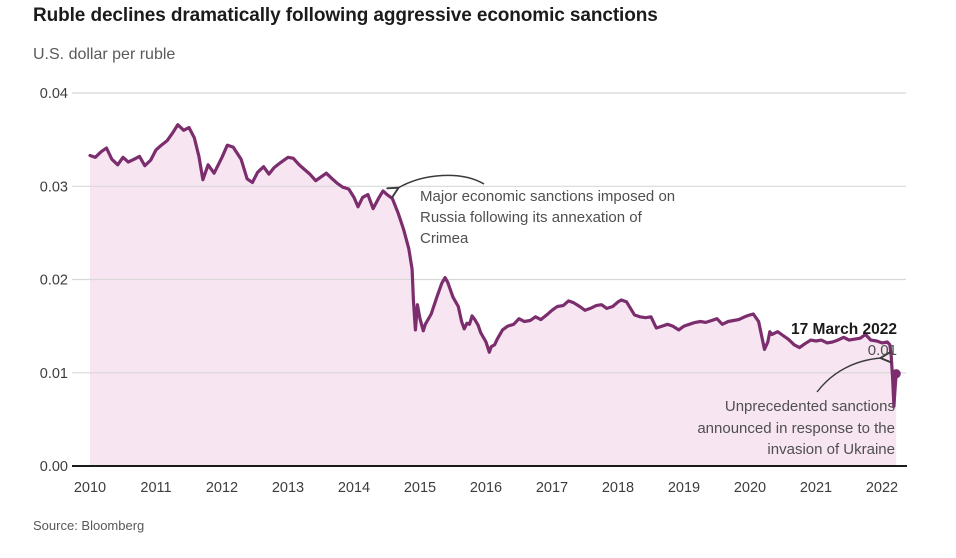  I want to click on y-tick-label: 0.04, so click(54, 94).